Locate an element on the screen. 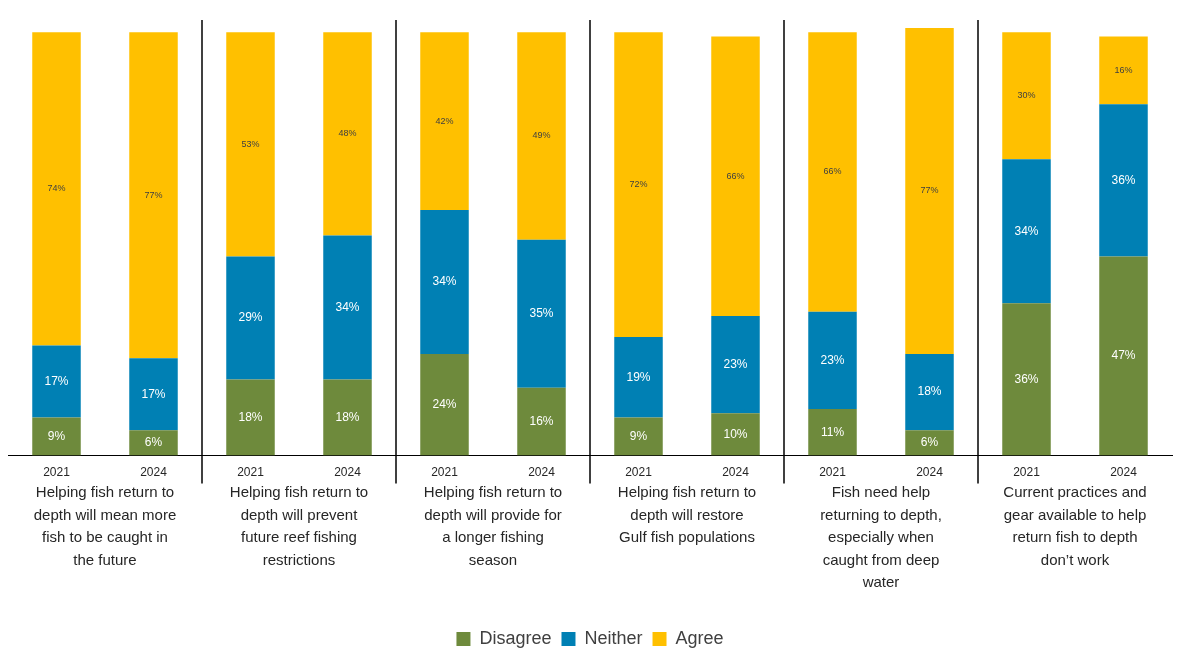  data-label: 11% is located at coordinates (832, 431).